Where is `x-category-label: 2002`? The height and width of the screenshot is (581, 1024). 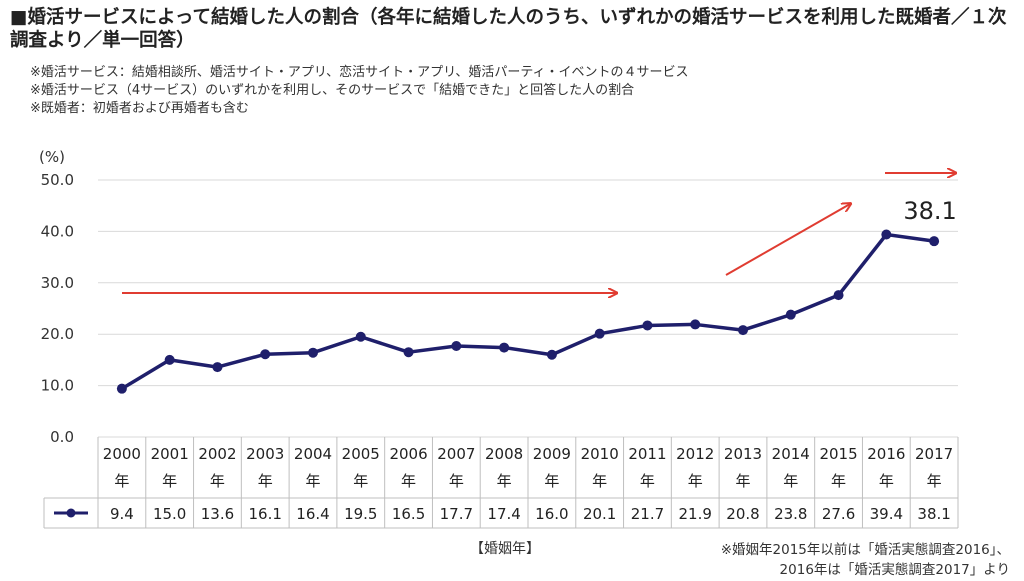 x-category-label: 2002 is located at coordinates (217, 454).